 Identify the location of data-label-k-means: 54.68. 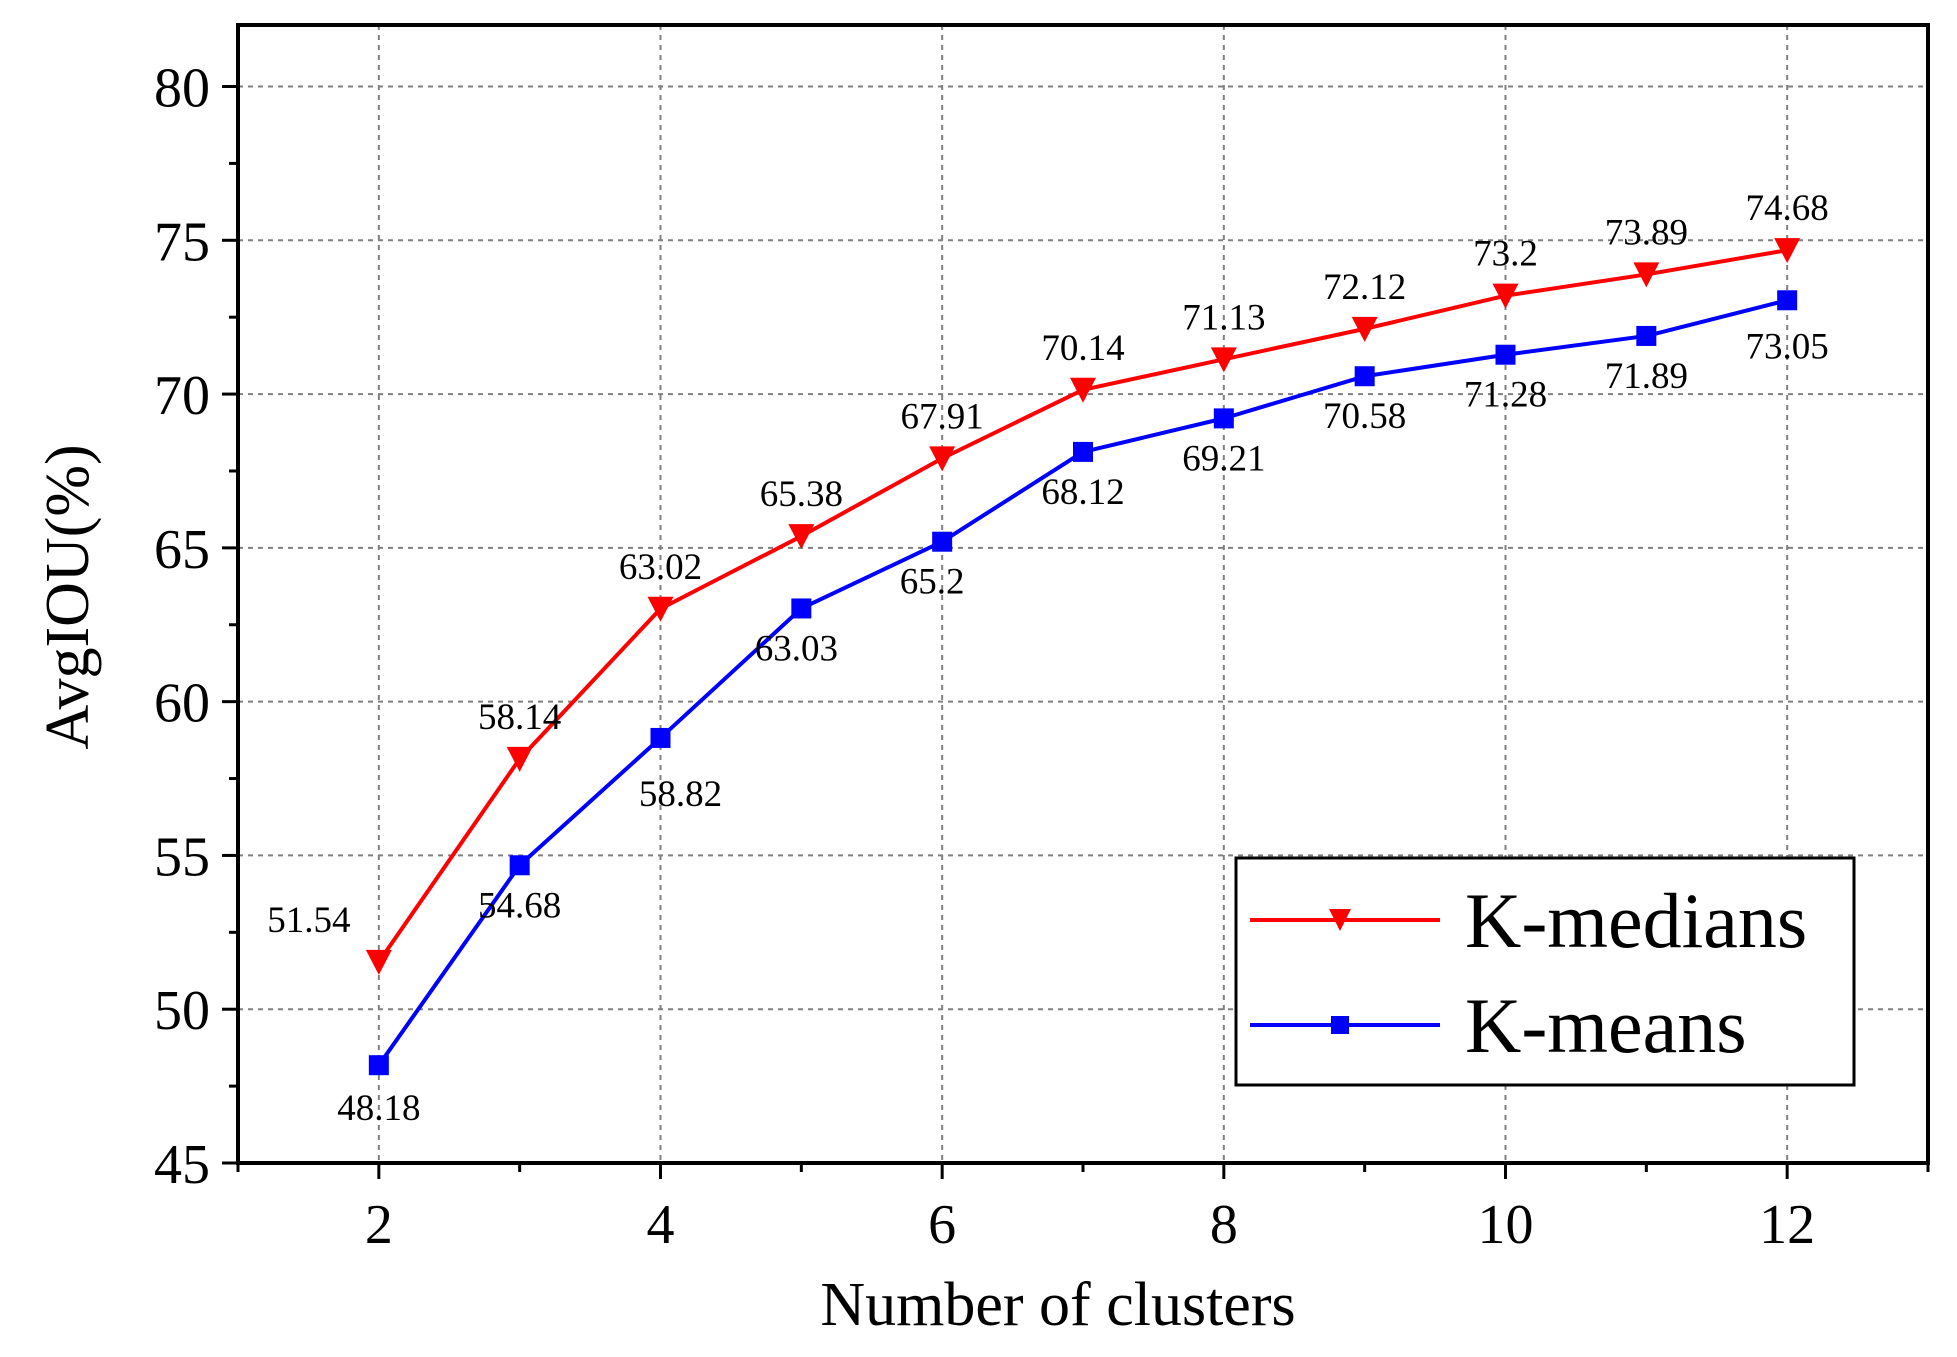
(519, 905).